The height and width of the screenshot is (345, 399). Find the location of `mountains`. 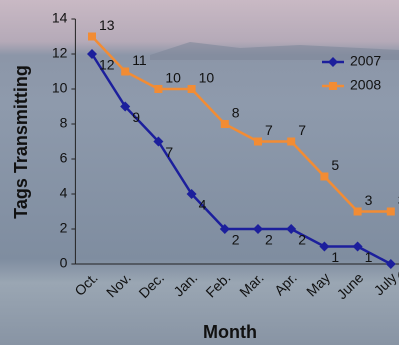

mountains is located at coordinates (274, 51).